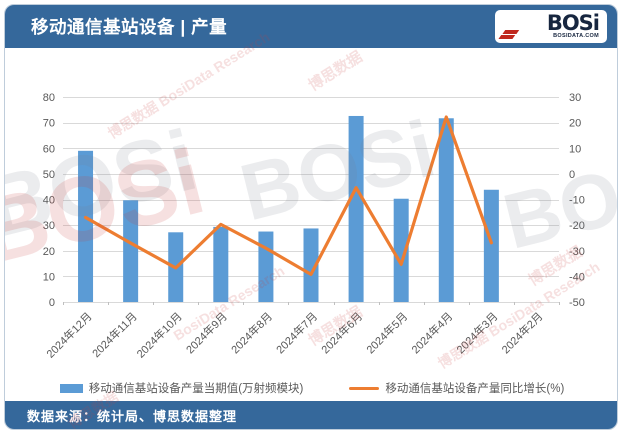  Describe the element at coordinates (68, 334) in the screenshot. I see `svg-text: 2024年12月` at that location.